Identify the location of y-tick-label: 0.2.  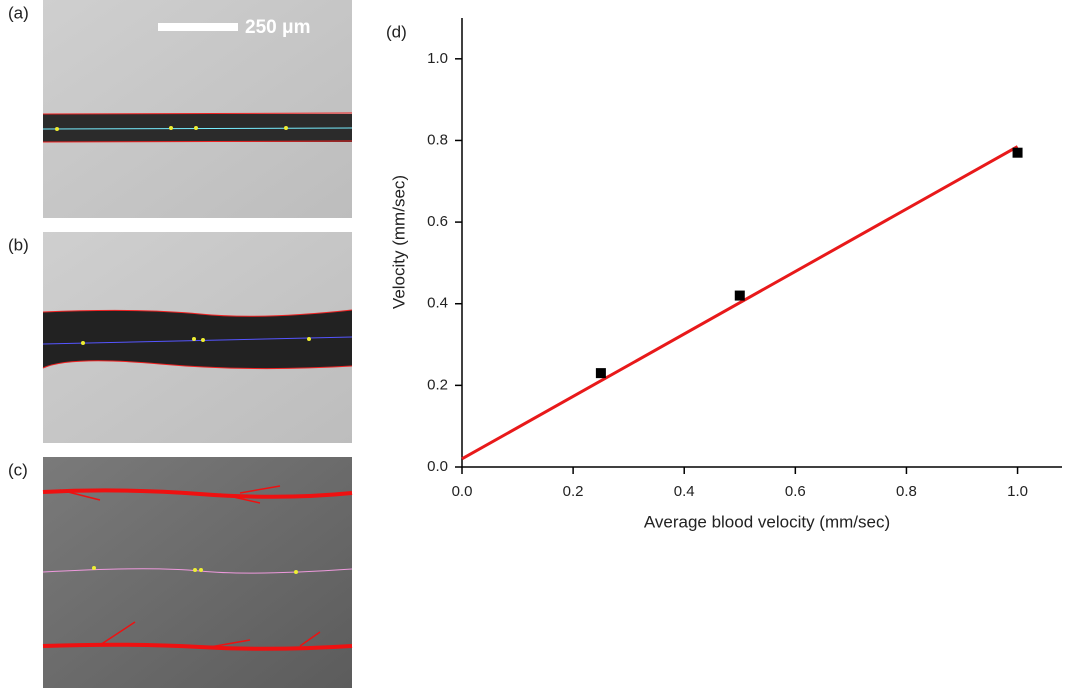
(437, 384).